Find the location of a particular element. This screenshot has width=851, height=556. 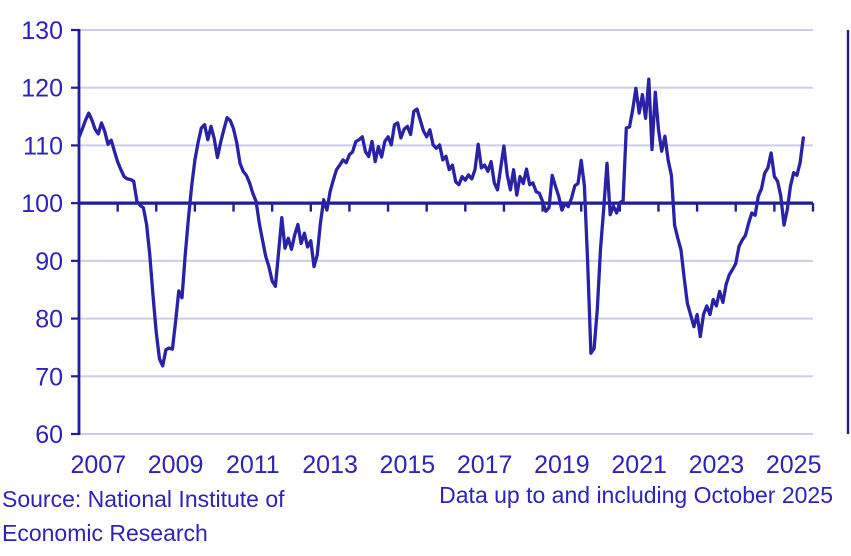

x-tick-label-2019: 2019 is located at coordinates (562, 465).